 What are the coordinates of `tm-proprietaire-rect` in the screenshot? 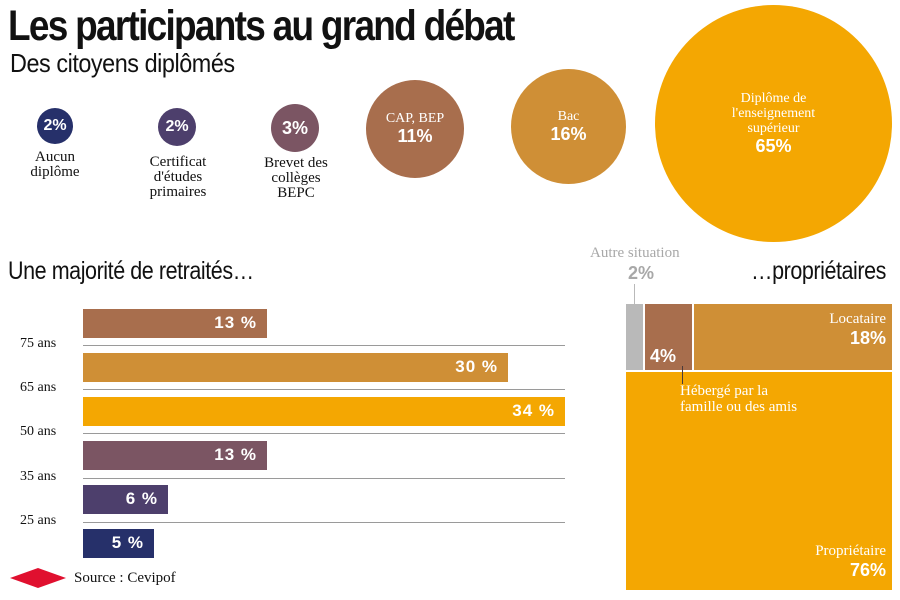 It's located at (759, 481).